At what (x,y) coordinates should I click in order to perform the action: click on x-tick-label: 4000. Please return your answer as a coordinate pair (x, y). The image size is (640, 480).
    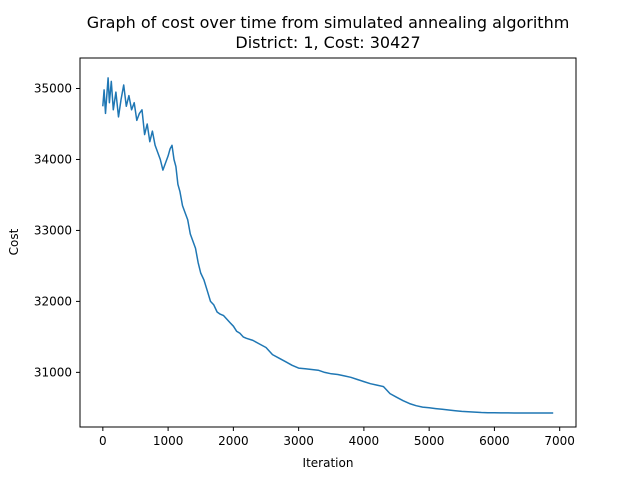
    Looking at the image, I should click on (364, 441).